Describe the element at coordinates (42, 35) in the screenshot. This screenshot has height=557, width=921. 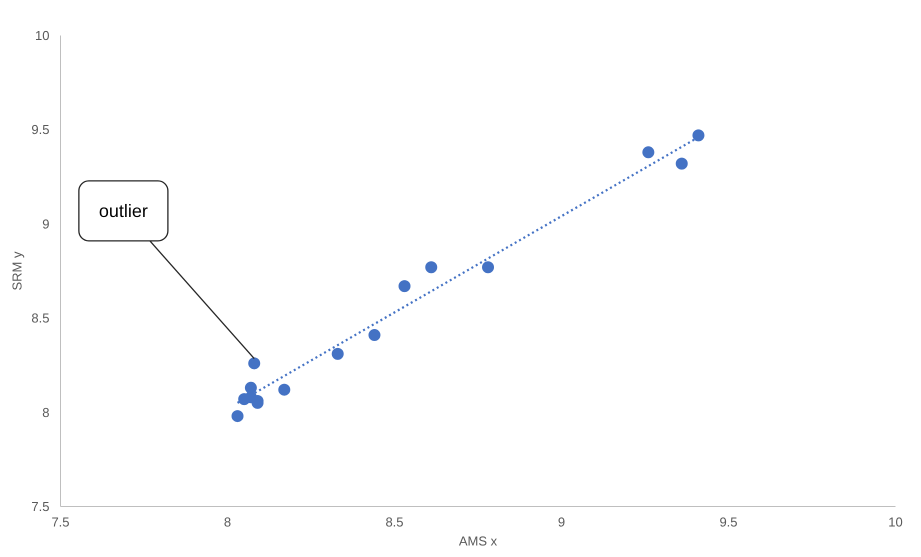
I see `y-tick-label: 10` at that location.